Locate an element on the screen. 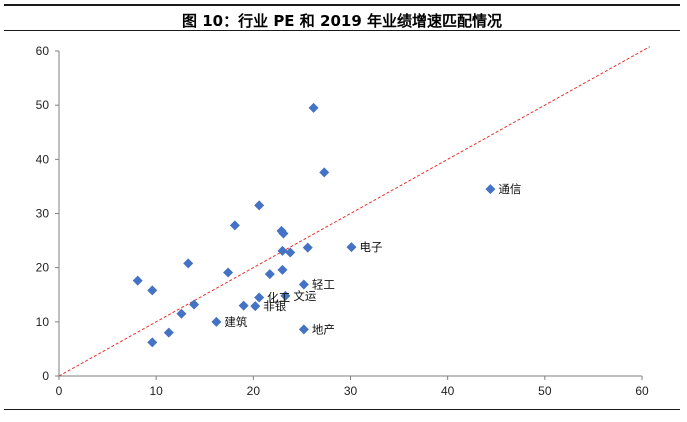 This screenshot has width=687, height=422. bottom-rule is located at coordinates (342, 409).